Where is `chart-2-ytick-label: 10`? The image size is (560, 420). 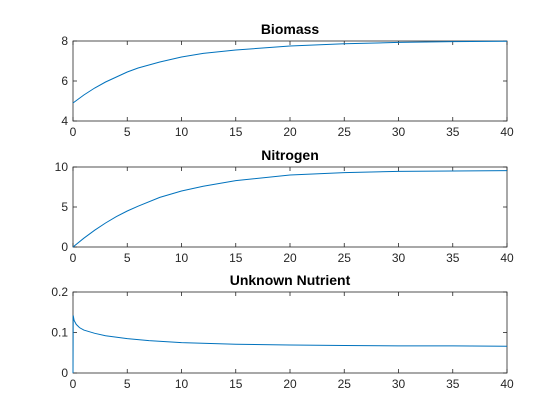 chart-2-ytick-label: 10 is located at coordinates (62, 167).